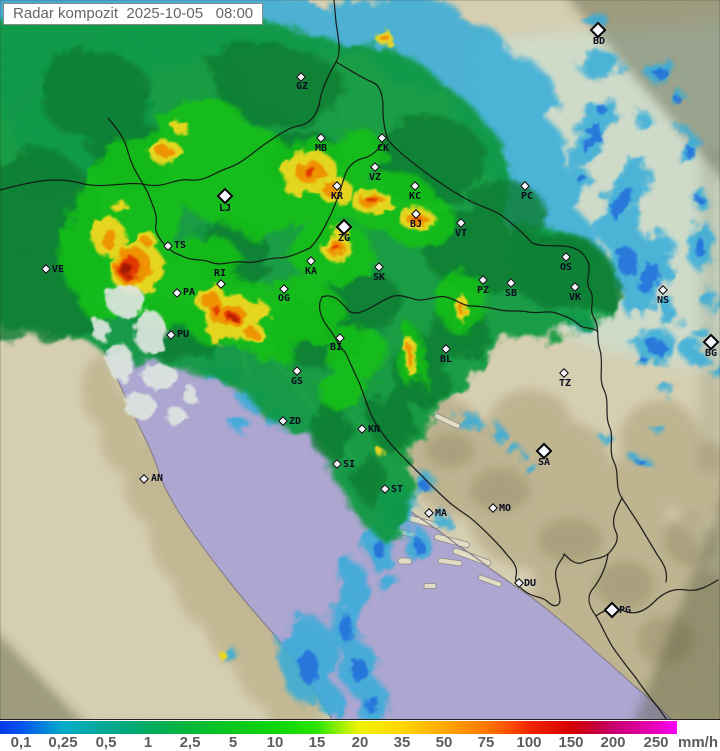 This screenshot has width=720, height=751. What do you see at coordinates (183, 334) in the screenshot?
I see `city-label-PU: PU` at bounding box center [183, 334].